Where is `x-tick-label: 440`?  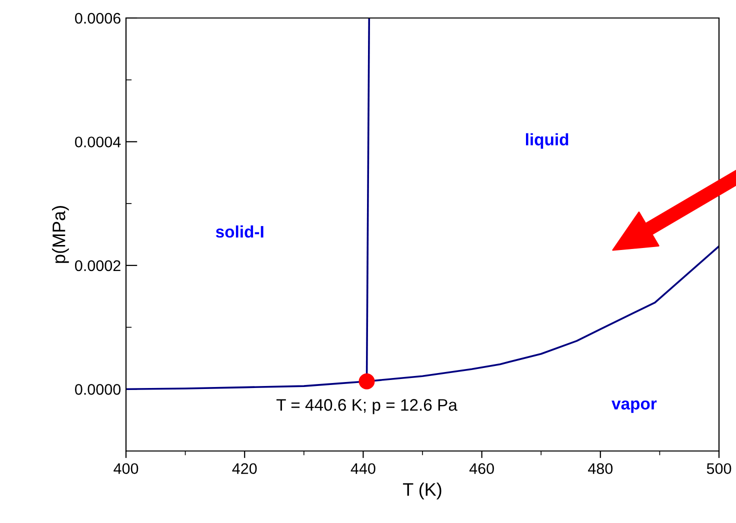
x-tick-label: 440 is located at coordinates (363, 468).